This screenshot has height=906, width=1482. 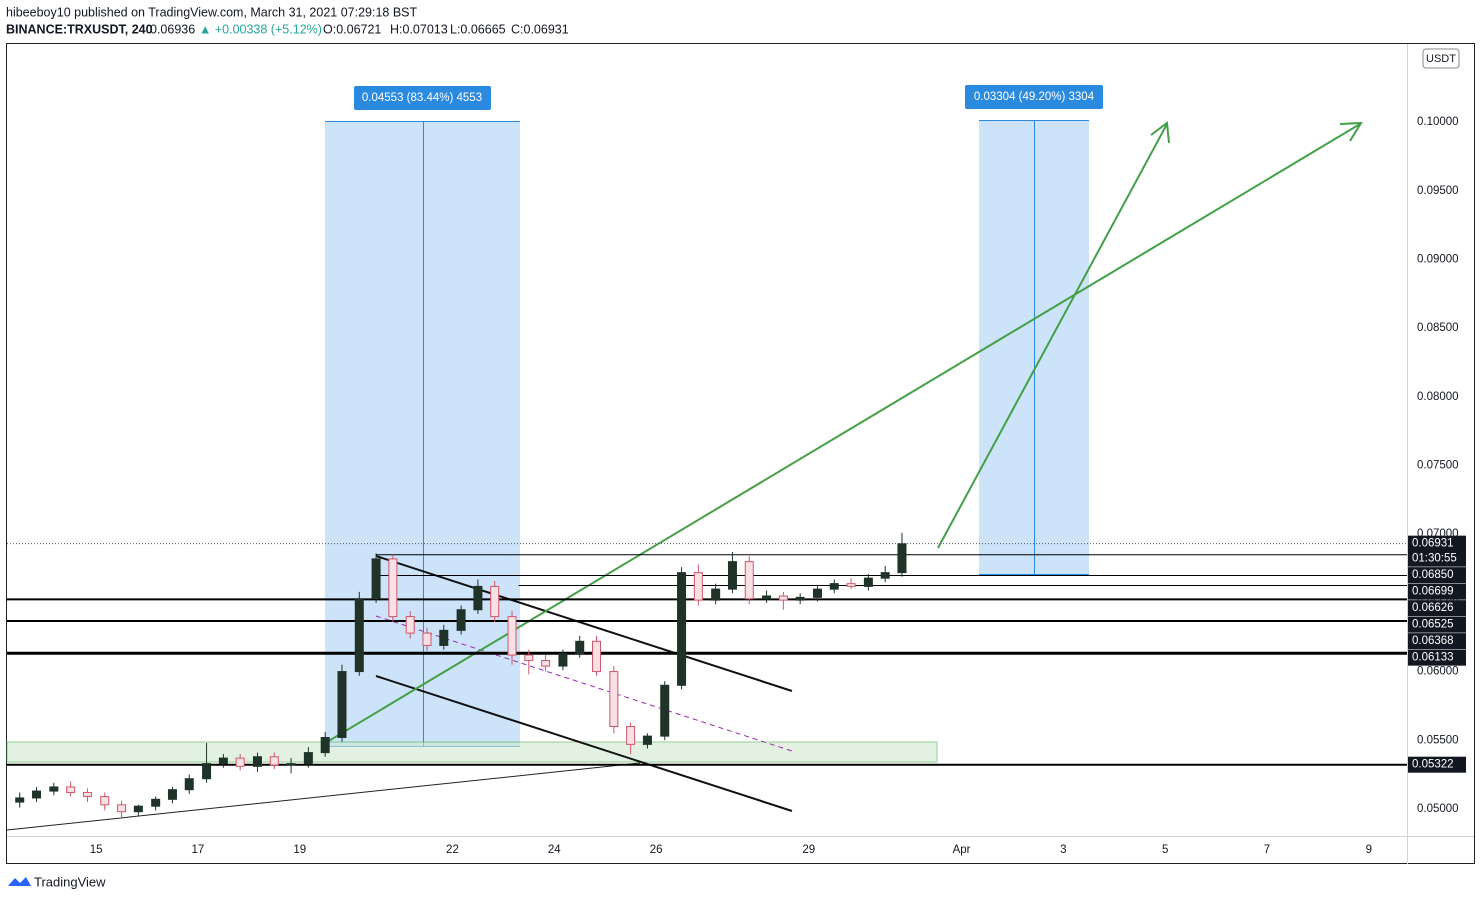 I want to click on price-tag: 0.06525, so click(x=1433, y=625).